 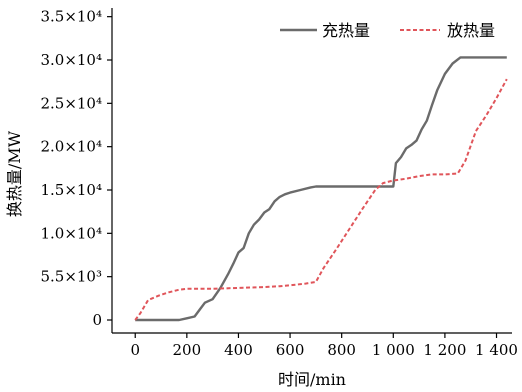 What do you see at coordinates (71, 60) in the screenshot?
I see `y-tick-label-6: 3.0×10⁴` at bounding box center [71, 60].